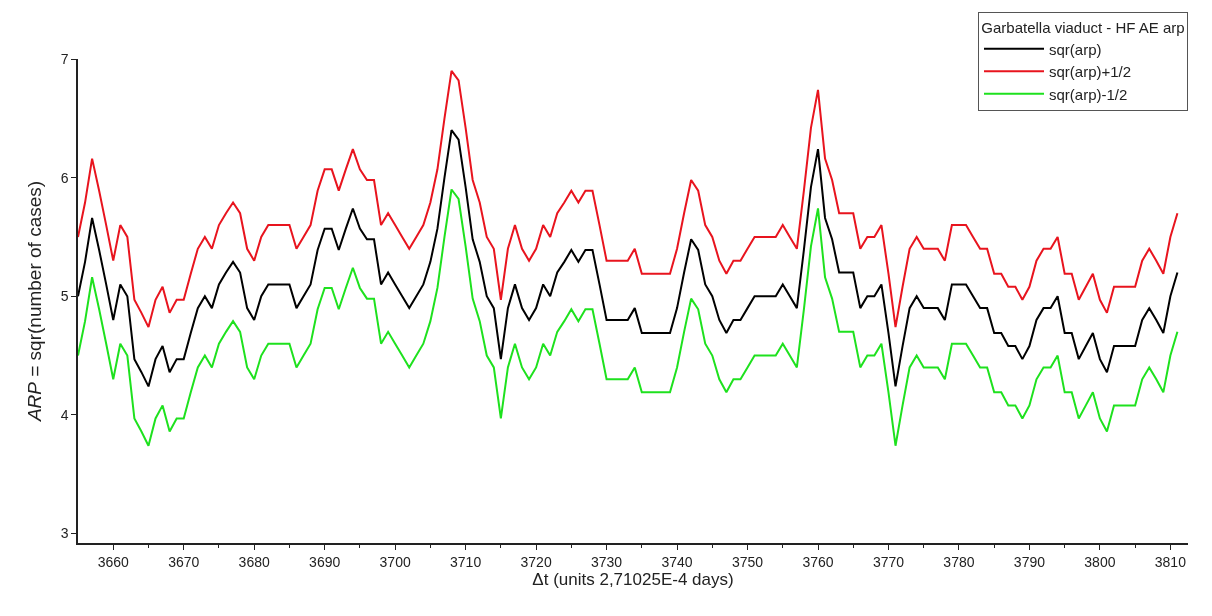  Describe the element at coordinates (64, 414) in the screenshot. I see `y-tick-label: 4` at that location.